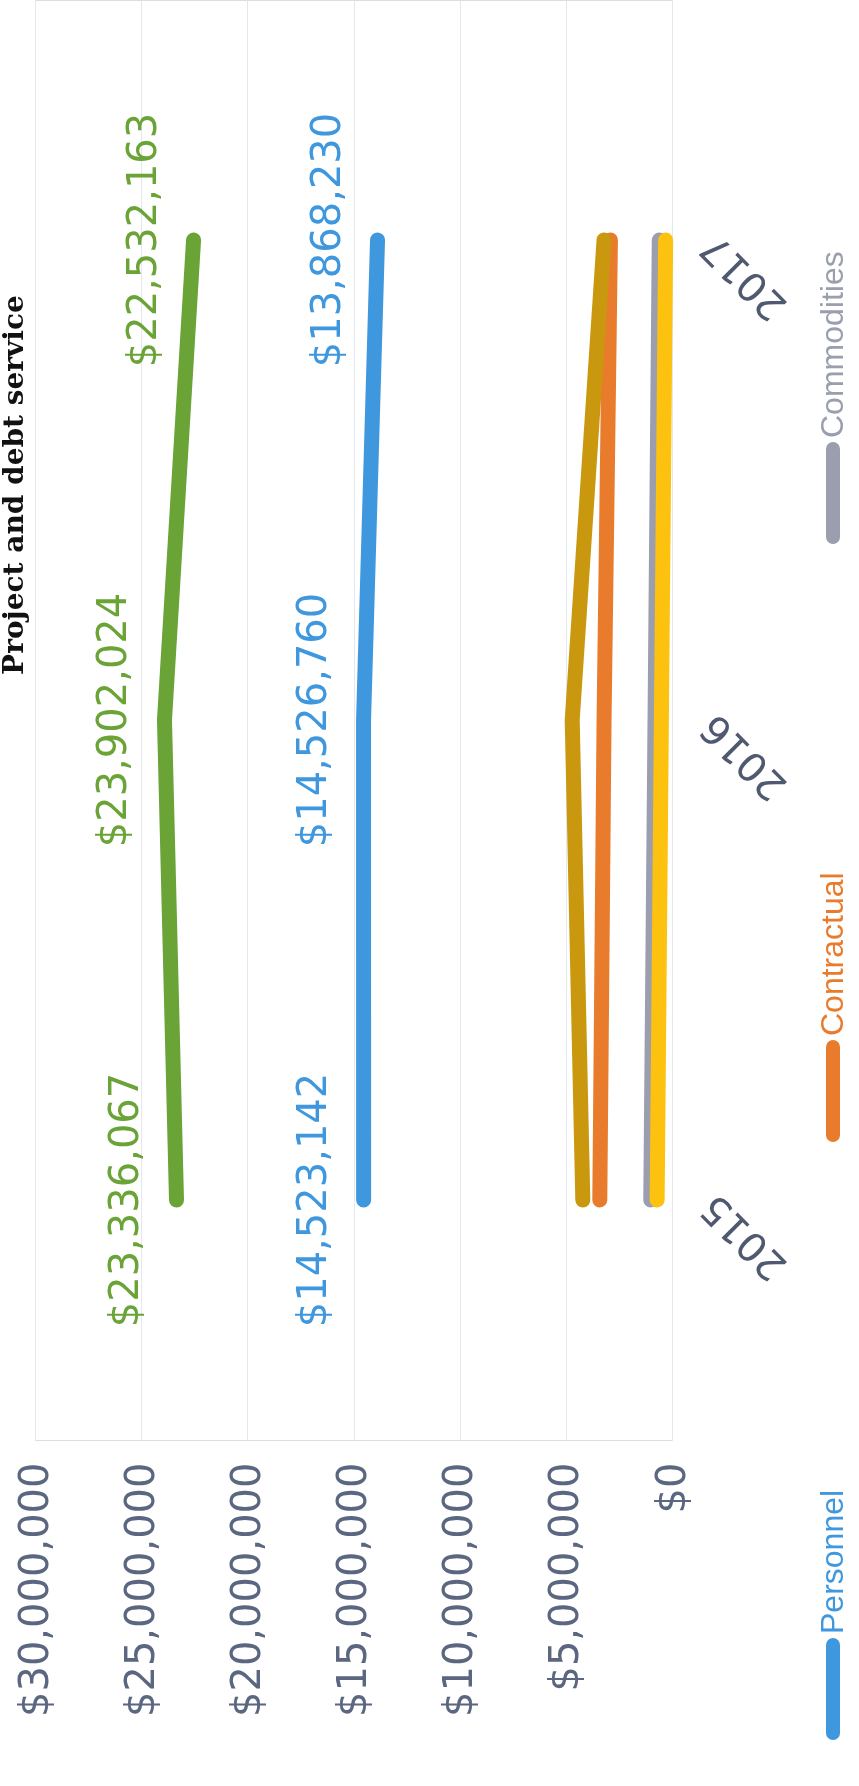  Describe the element at coordinates (33, 1589) in the screenshot. I see `x-tick-label: $30,000,000` at that location.